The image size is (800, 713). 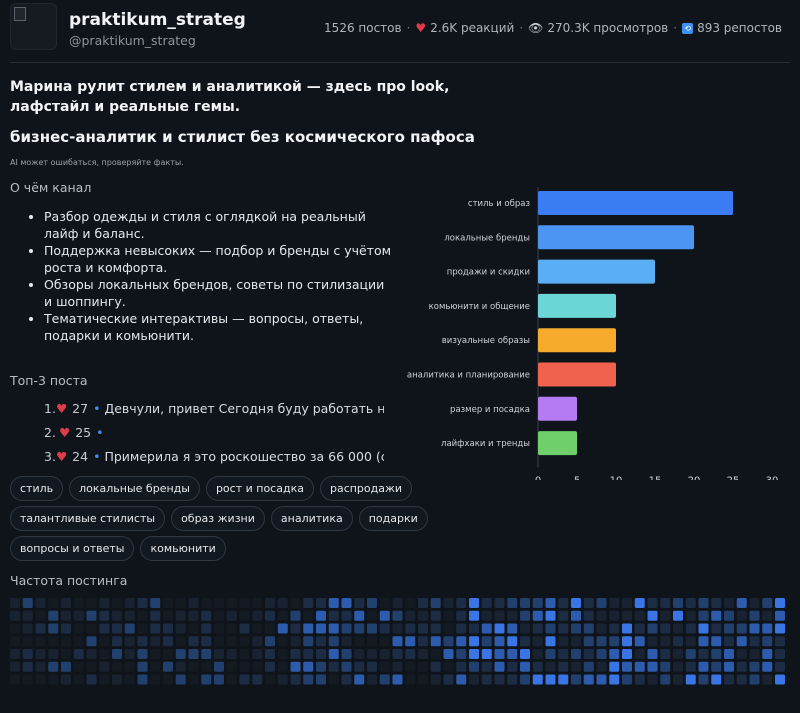 I want to click on tag-chip: комьюнити, so click(x=183, y=548).